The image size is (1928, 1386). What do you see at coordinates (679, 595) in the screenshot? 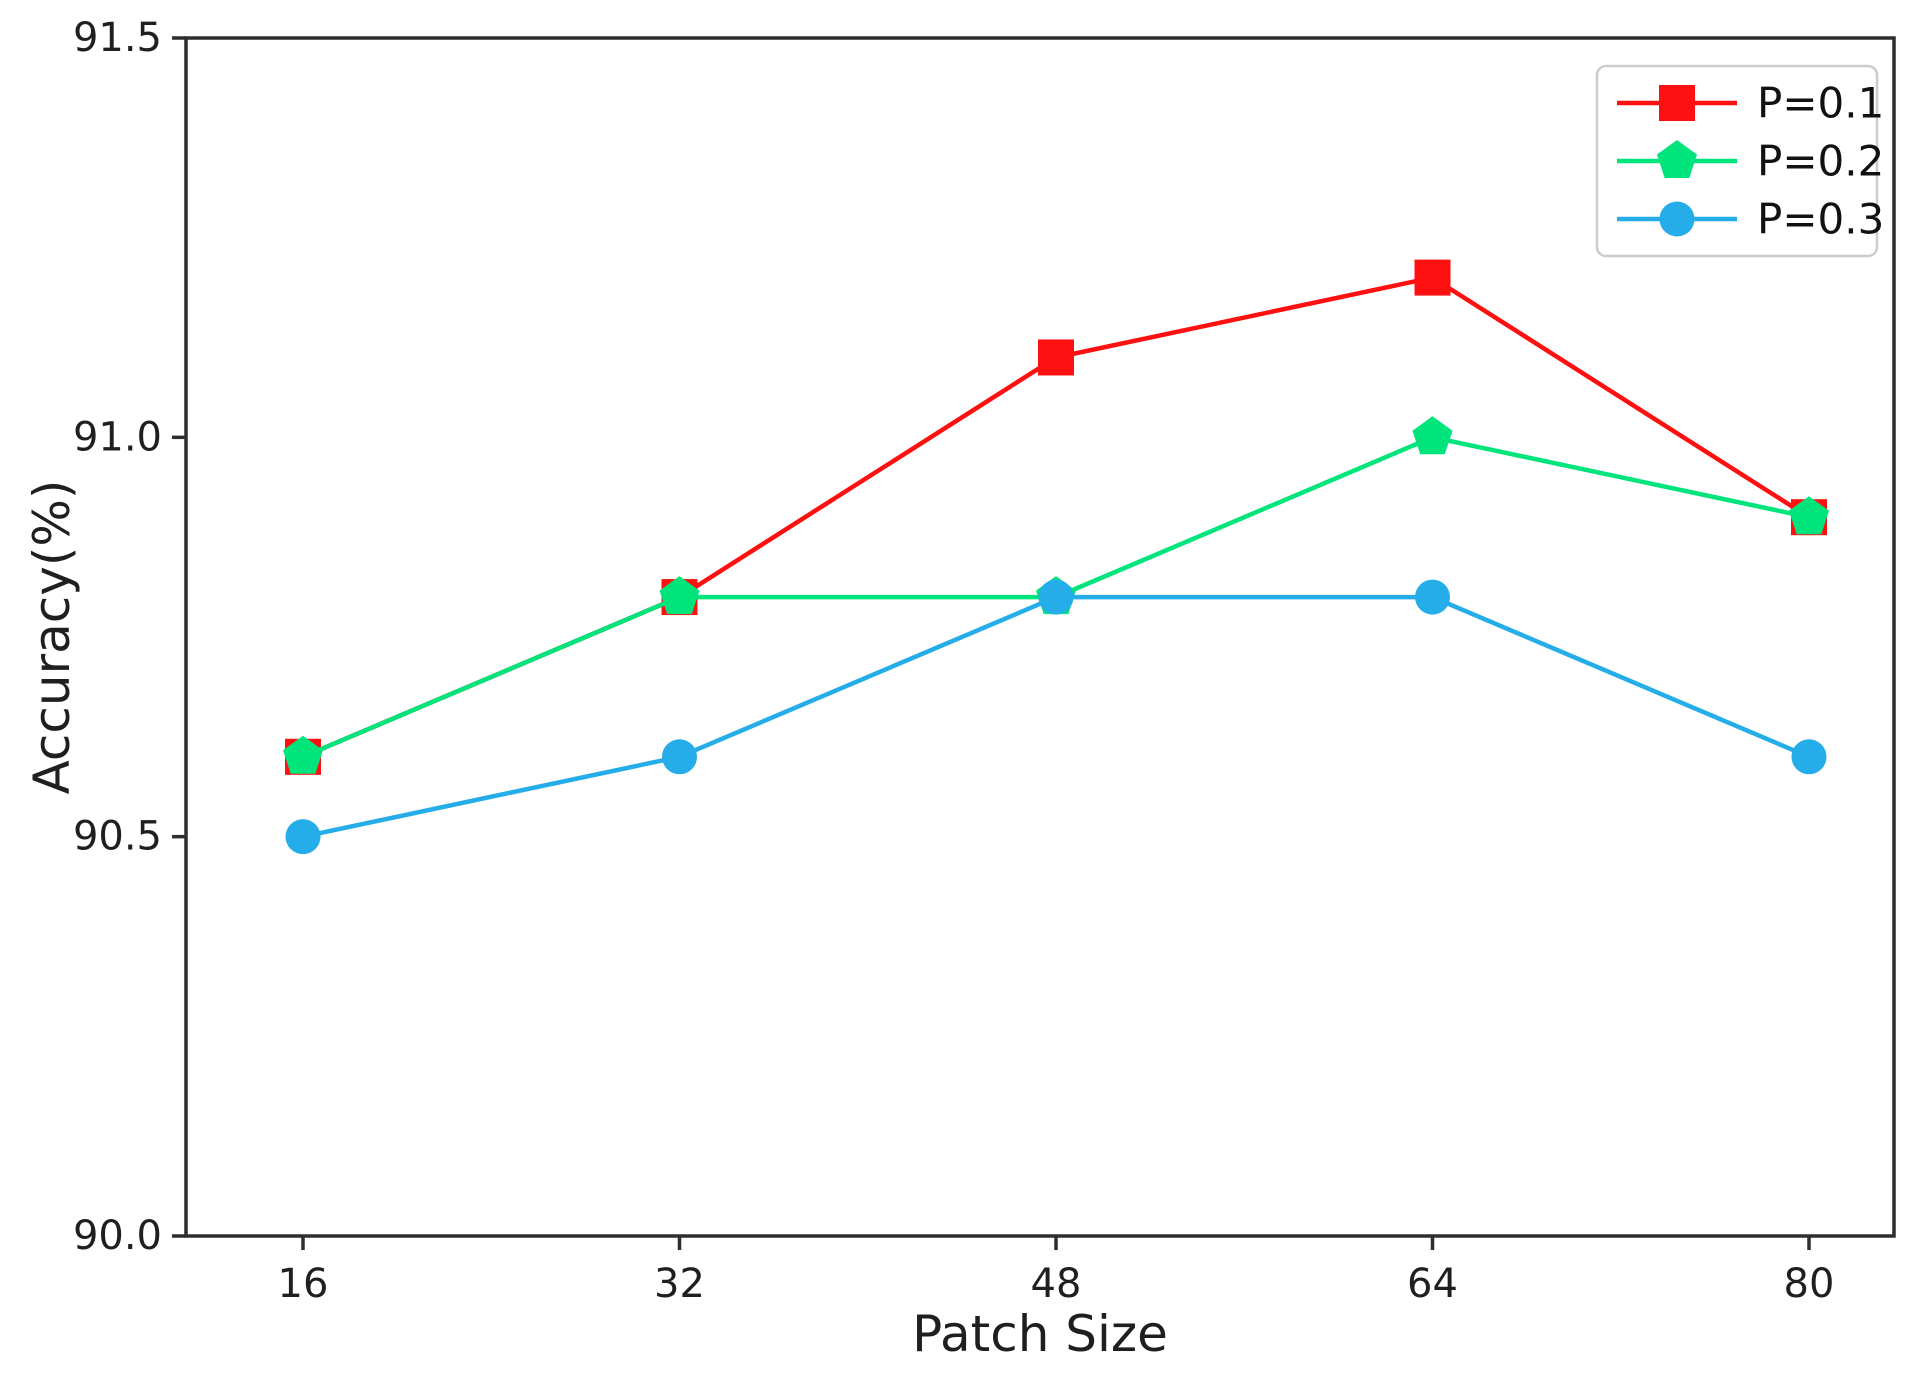
I see `data-point-p-0-2-x32-pentagon-marker` at bounding box center [679, 595].